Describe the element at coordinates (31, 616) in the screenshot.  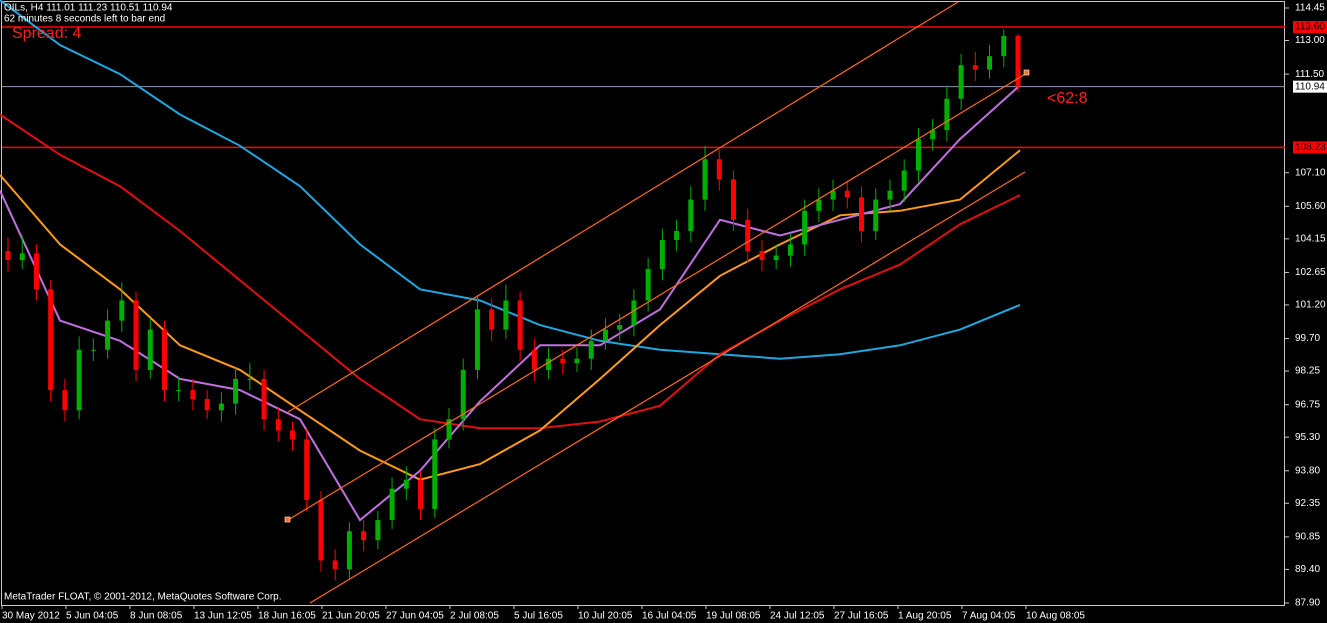
I see `x-tick-label: 30 May 2012` at that location.